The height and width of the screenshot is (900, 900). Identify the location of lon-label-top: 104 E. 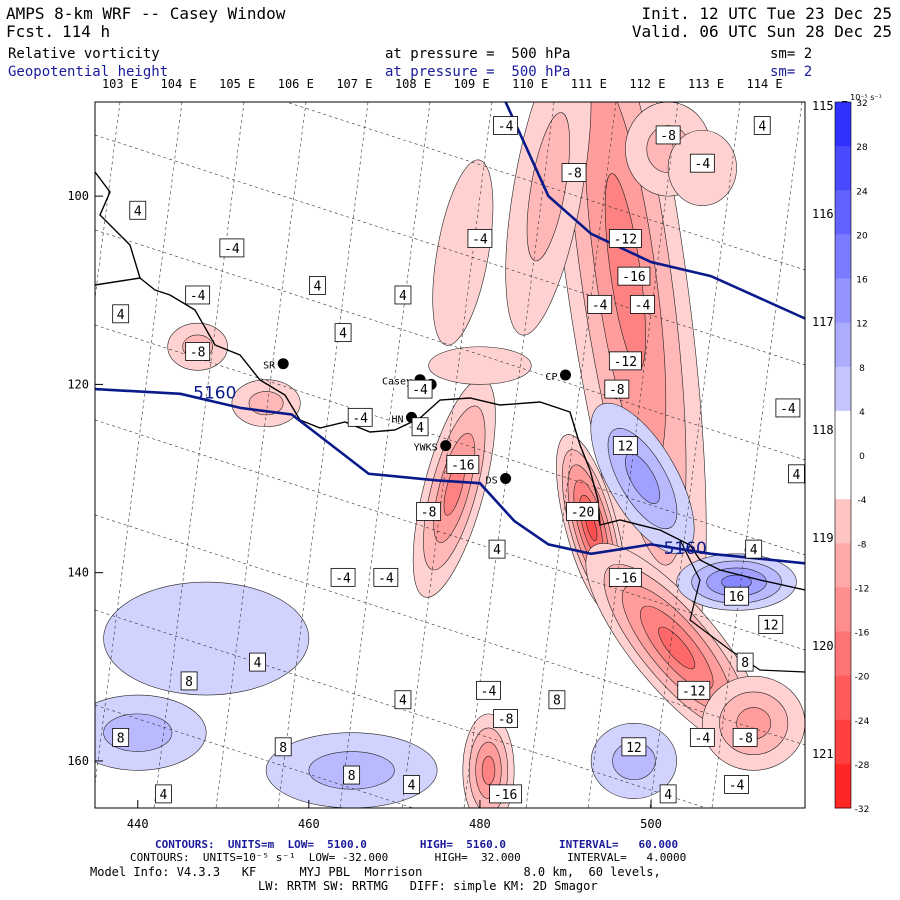
(179, 84).